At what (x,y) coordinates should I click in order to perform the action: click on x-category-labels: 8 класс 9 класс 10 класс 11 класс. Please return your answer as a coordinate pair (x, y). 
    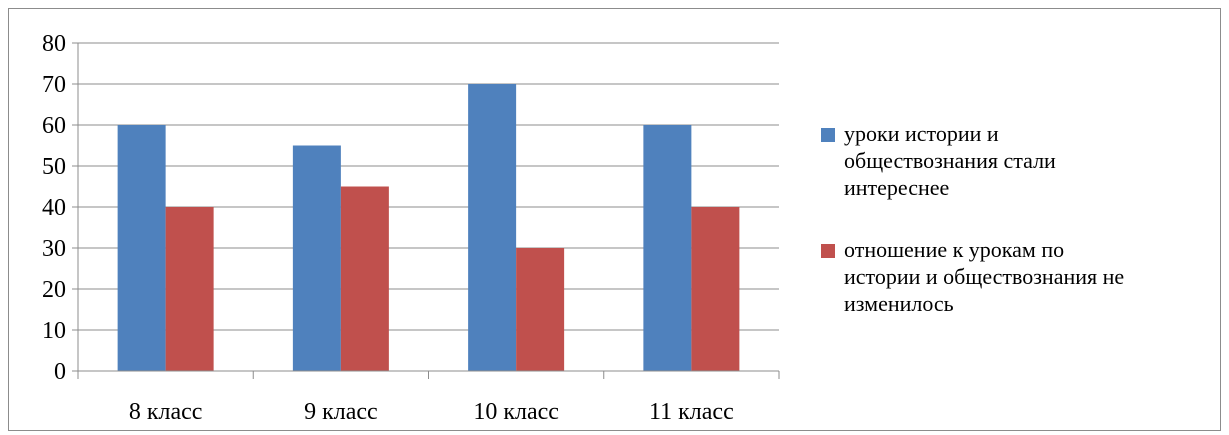
    Looking at the image, I should click on (431, 412).